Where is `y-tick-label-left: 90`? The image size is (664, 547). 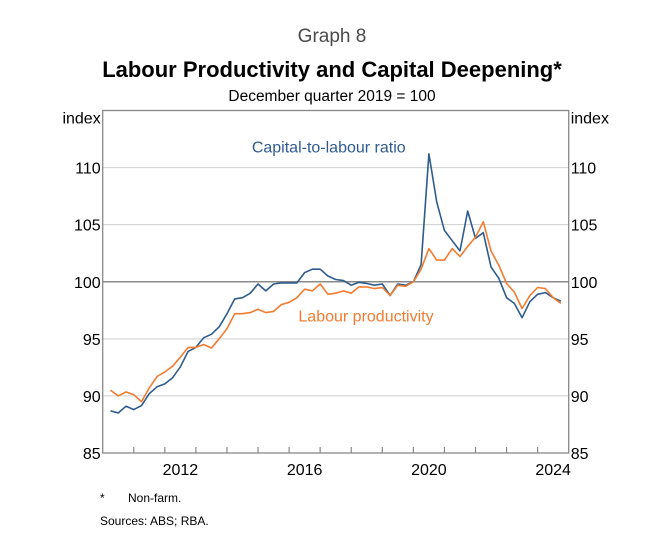 y-tick-label-left: 90 is located at coordinates (92, 397).